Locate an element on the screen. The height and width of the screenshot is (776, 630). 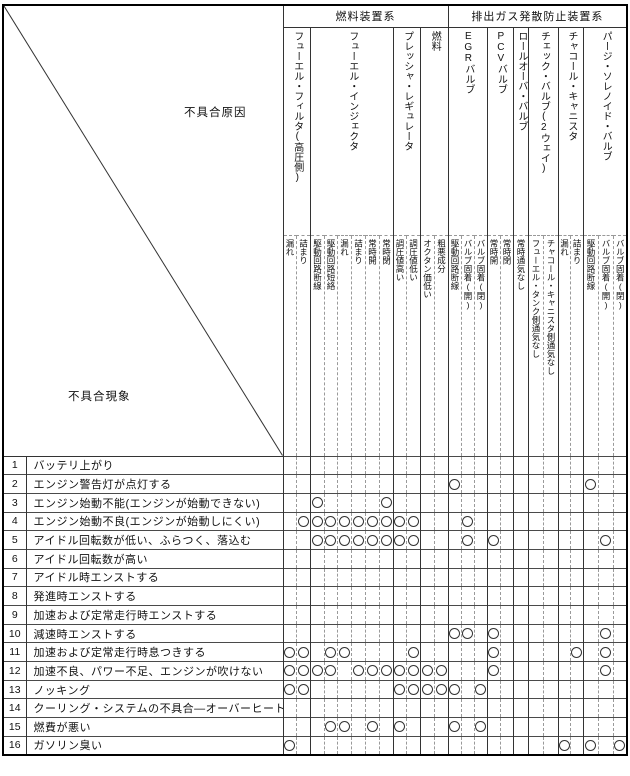
cause-header: 漏れ is located at coordinates (343, 345).